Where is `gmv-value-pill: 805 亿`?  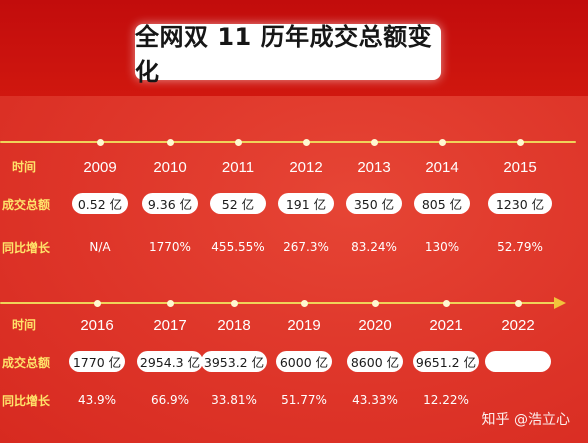
gmv-value-pill: 805 亿 is located at coordinates (442, 203).